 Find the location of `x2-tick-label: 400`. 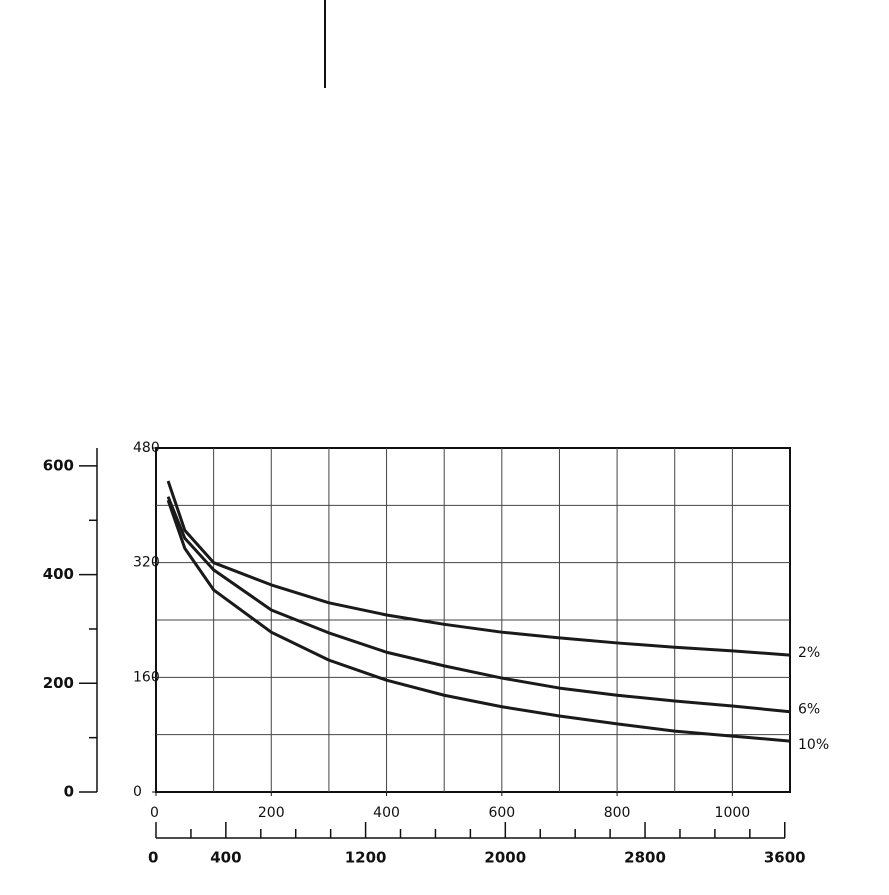

x2-tick-label: 400 is located at coordinates (225, 858).